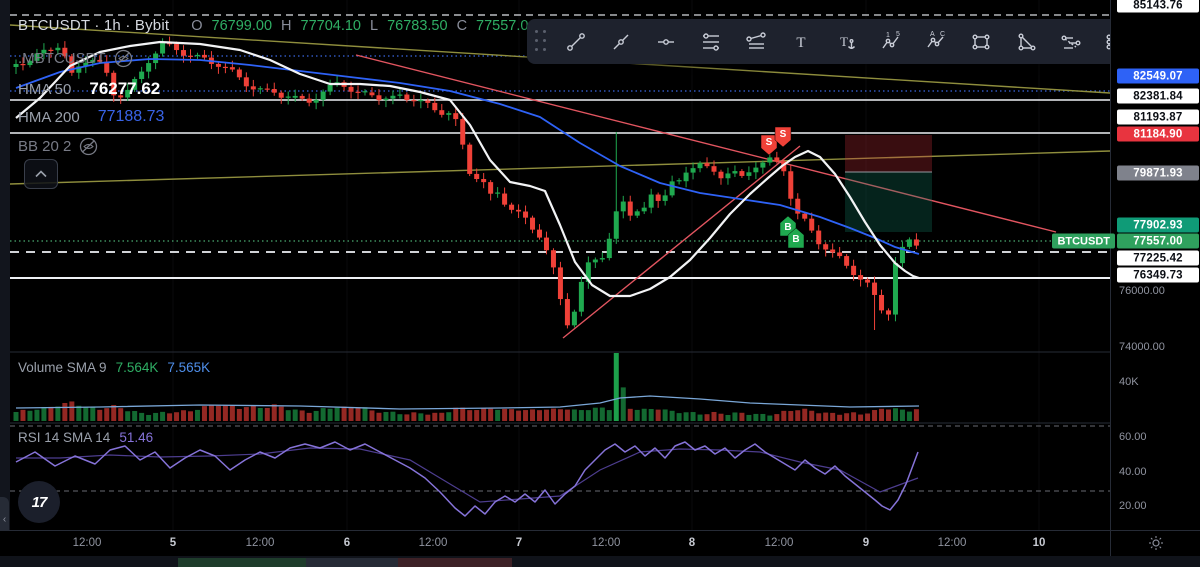 The height and width of the screenshot is (567, 1200). Describe the element at coordinates (125, 88) in the screenshot. I see `hma50-value: 76277.62` at that location.